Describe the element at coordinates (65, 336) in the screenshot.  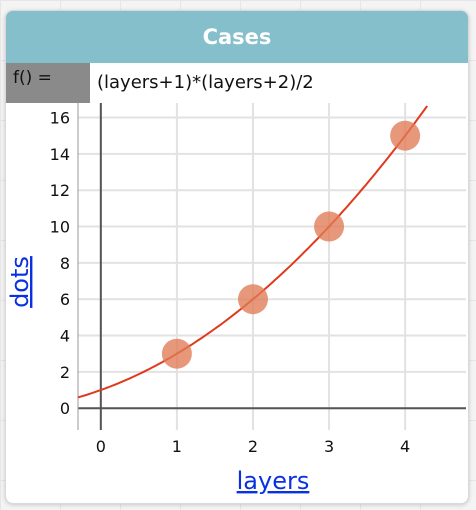
I see `y-tick-label: 4` at that location.